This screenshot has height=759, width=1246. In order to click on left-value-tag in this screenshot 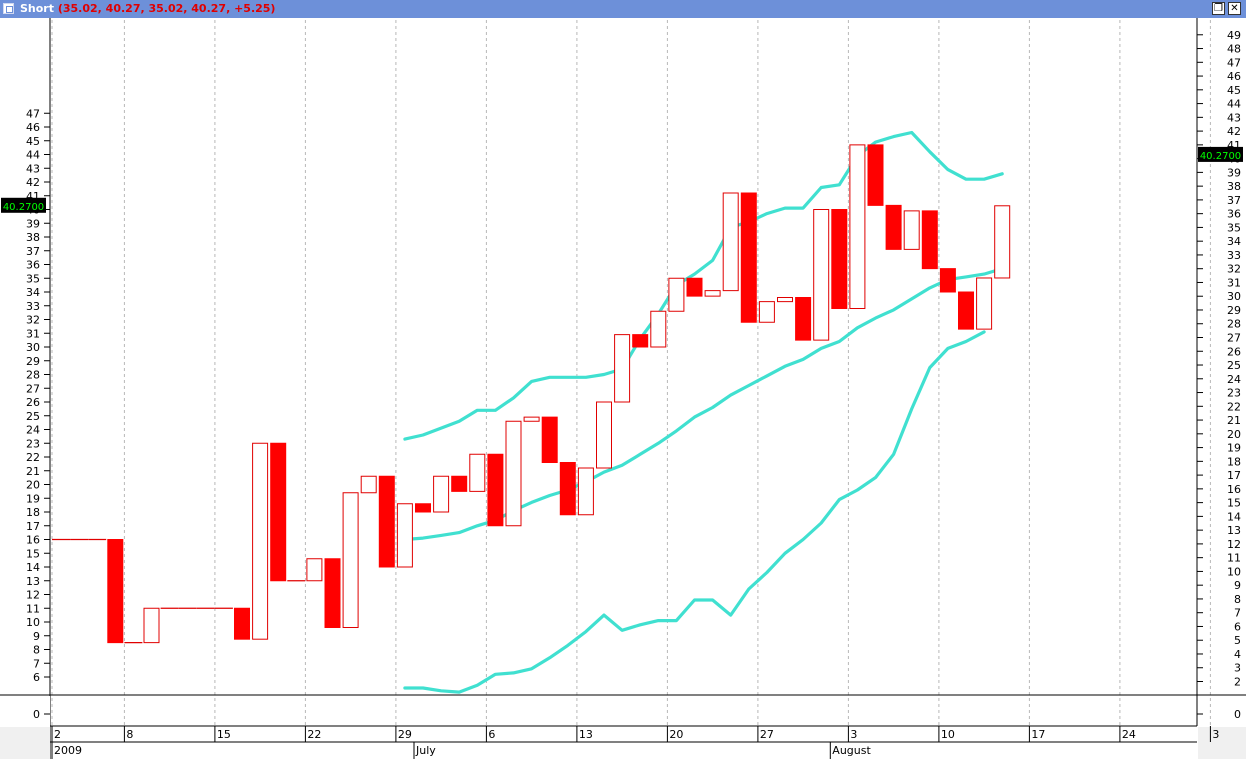, I will do `click(23, 205)`.